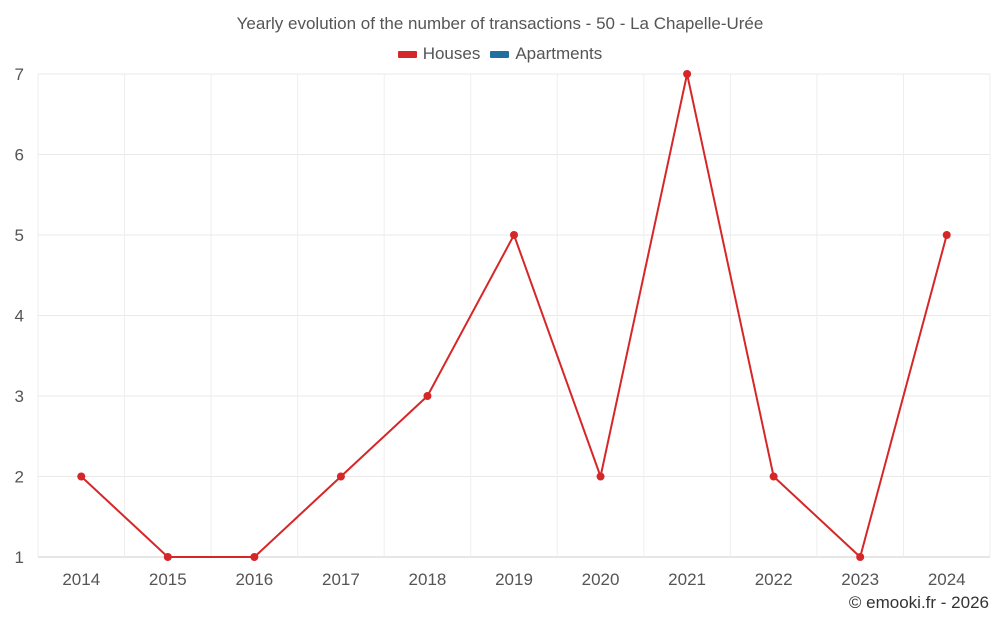 The image size is (1000, 625). I want to click on legend-label-apartments: Apartments, so click(559, 53).